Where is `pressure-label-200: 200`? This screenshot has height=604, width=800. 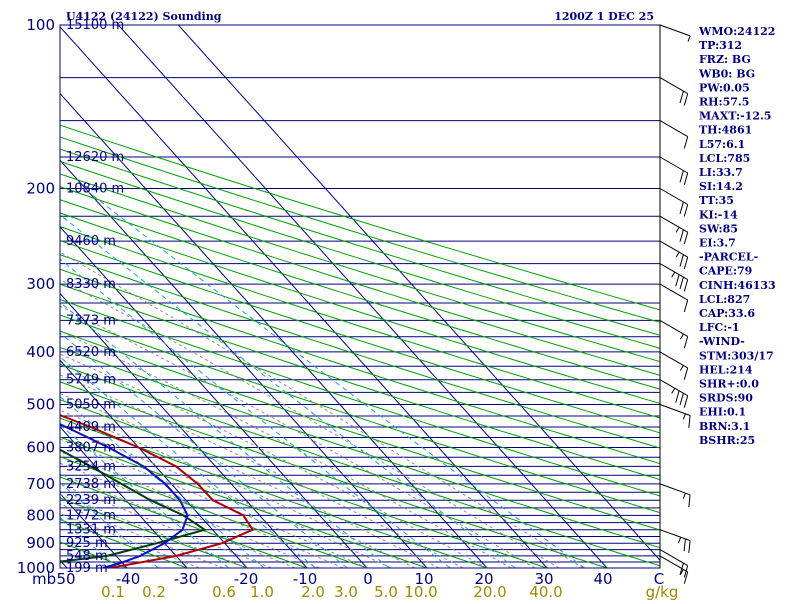
pressure-label-200: 200 is located at coordinates (40, 189).